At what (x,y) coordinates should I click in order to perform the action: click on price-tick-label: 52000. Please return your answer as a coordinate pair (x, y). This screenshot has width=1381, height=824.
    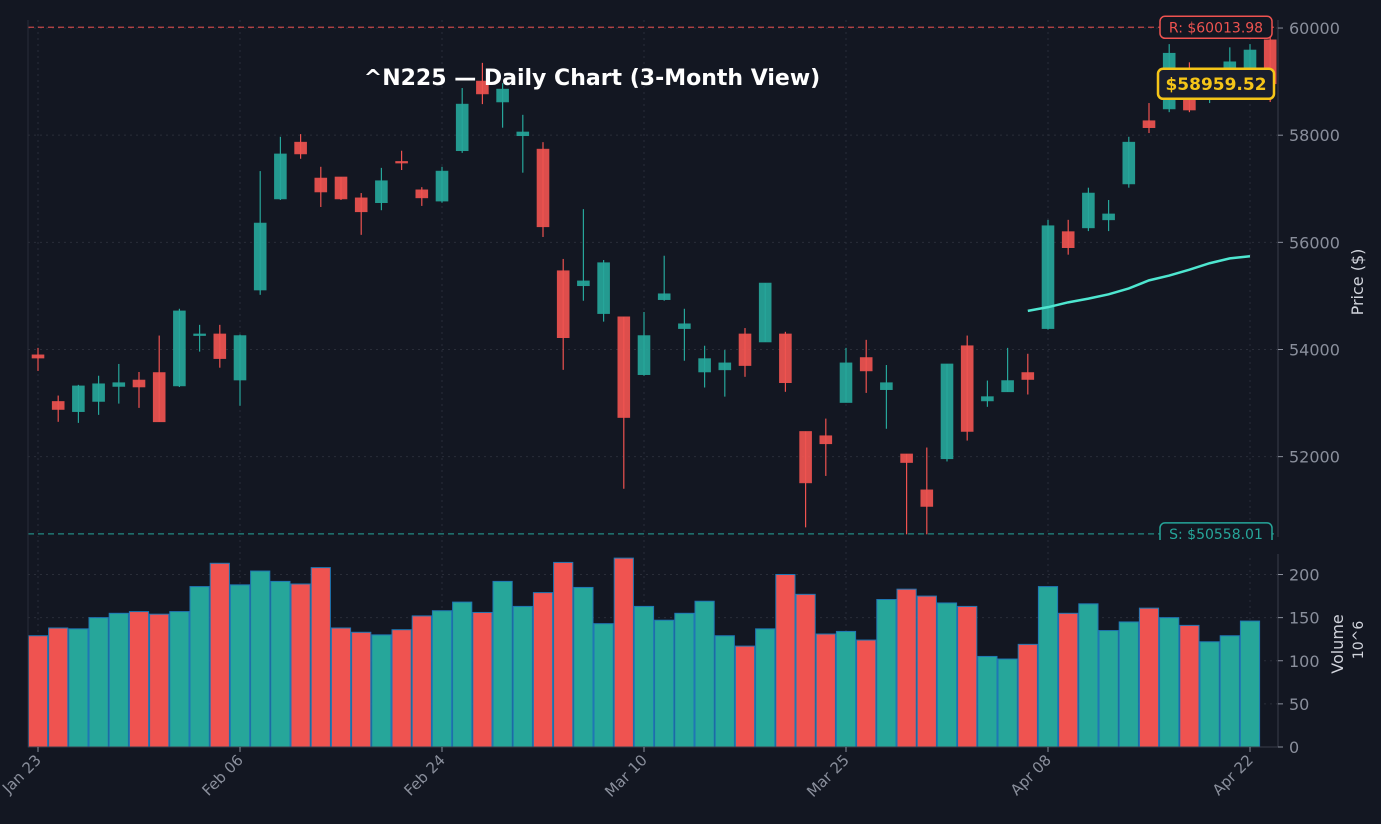
    Looking at the image, I should click on (1314, 457).